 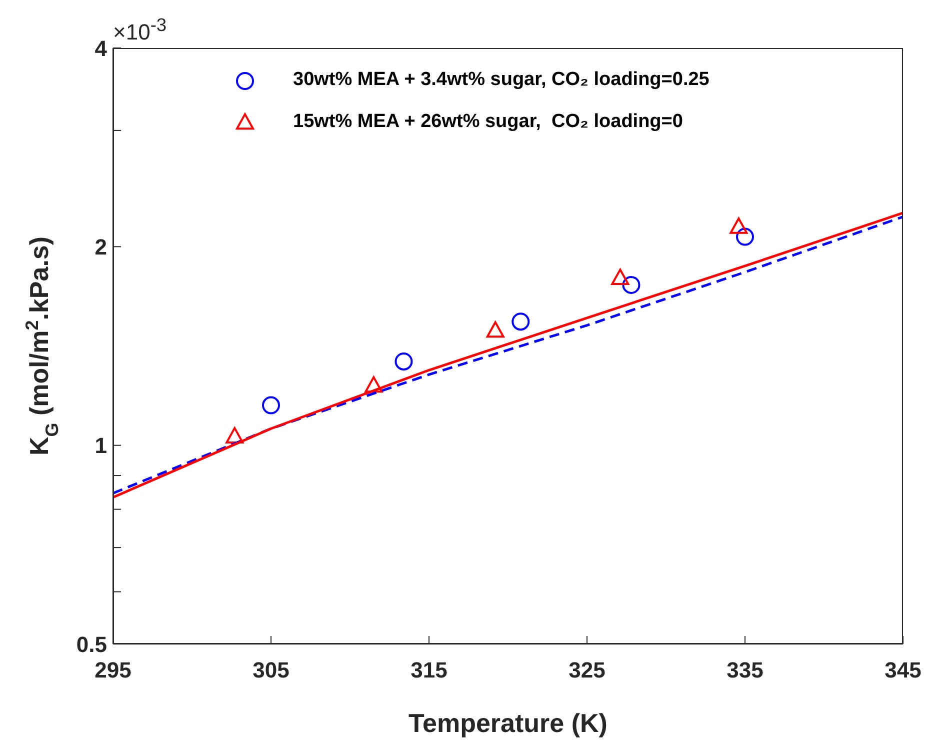 I want to click on text: ×10$^{-3}$, so click(x=140, y=30).